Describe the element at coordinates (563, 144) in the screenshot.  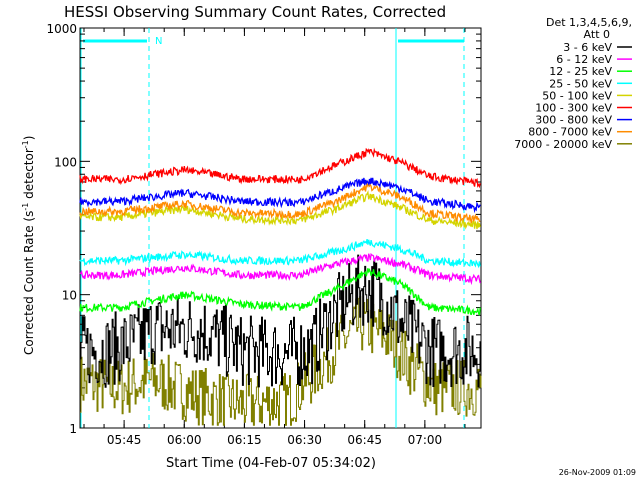
I see `legend-entry-label: 7000 - 20000 keV` at that location.